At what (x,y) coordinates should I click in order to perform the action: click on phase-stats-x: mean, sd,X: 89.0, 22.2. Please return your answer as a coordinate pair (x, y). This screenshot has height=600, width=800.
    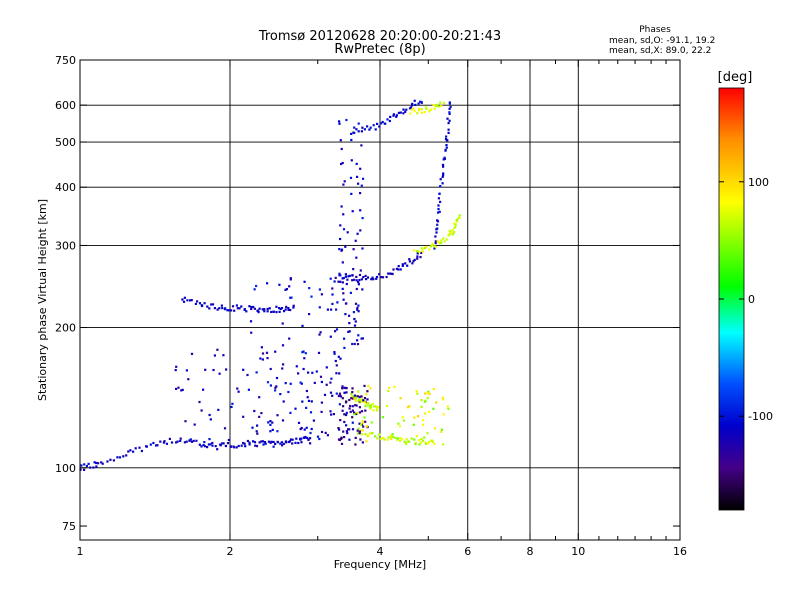
    Looking at the image, I should click on (660, 51).